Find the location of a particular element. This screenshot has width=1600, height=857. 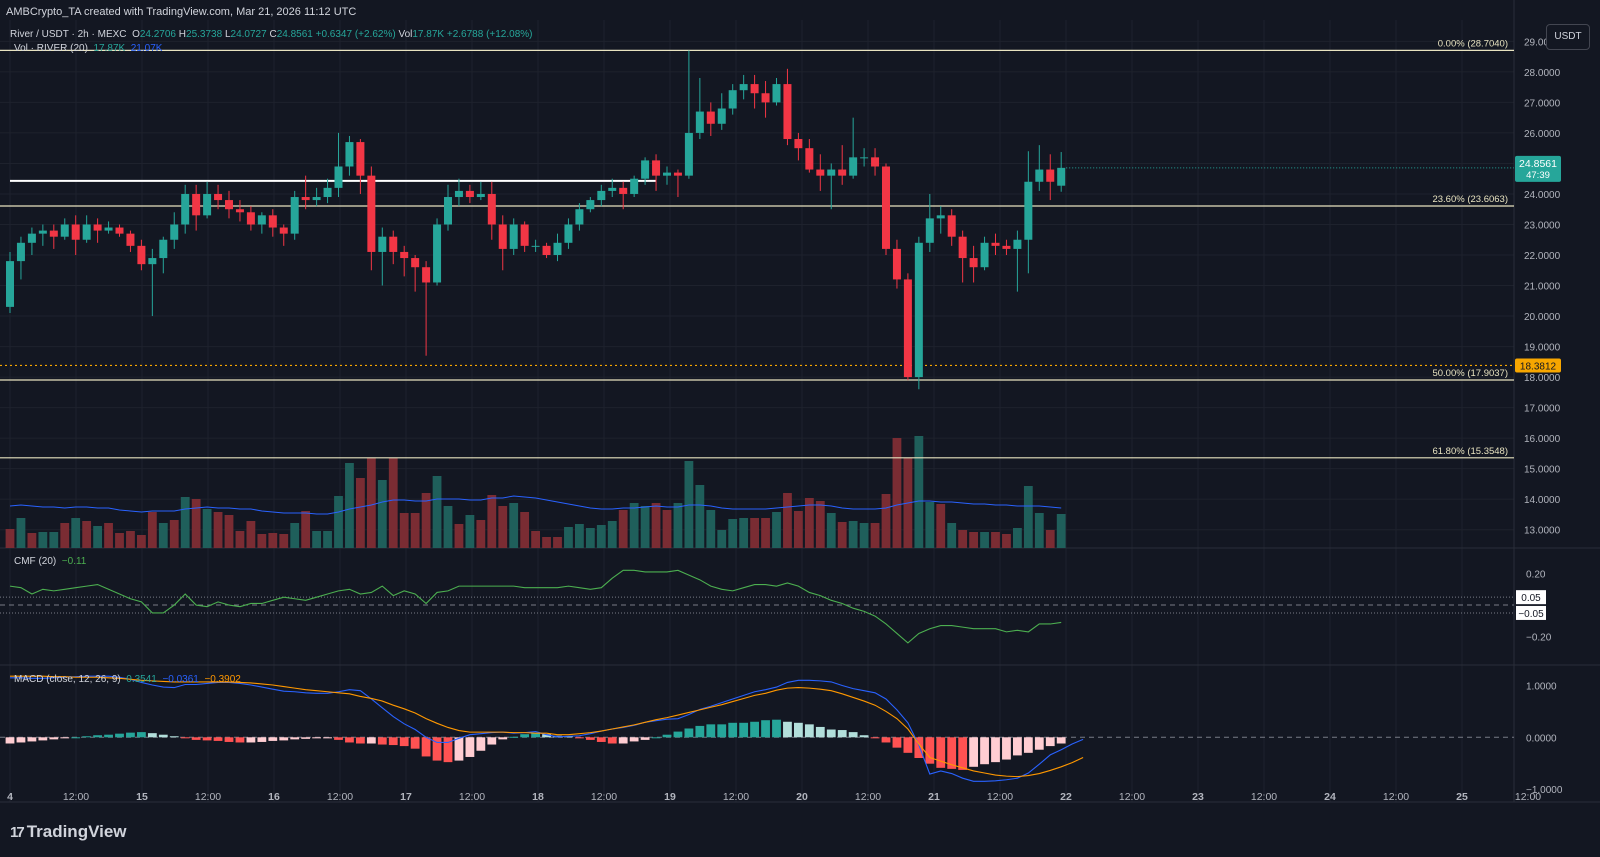

time-tick-label: 15 is located at coordinates (142, 797).